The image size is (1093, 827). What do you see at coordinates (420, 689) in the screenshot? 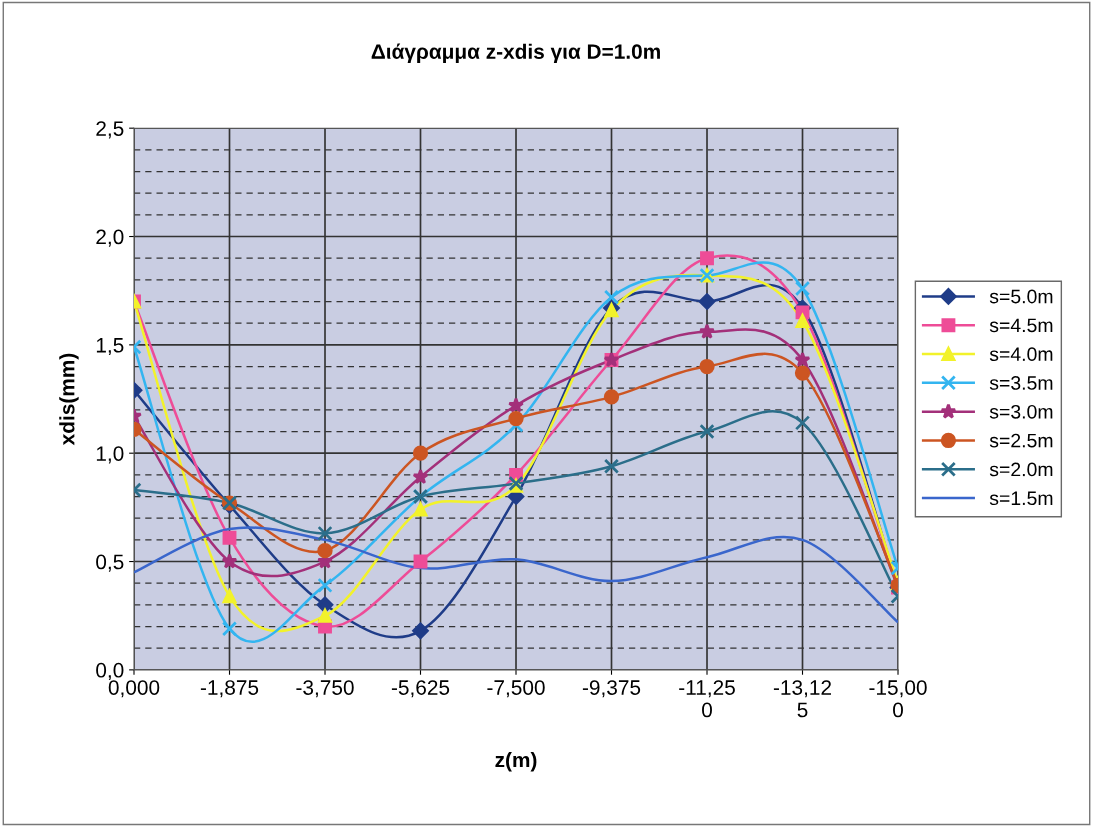
I see `x-tick-label: -5,625` at bounding box center [420, 689].